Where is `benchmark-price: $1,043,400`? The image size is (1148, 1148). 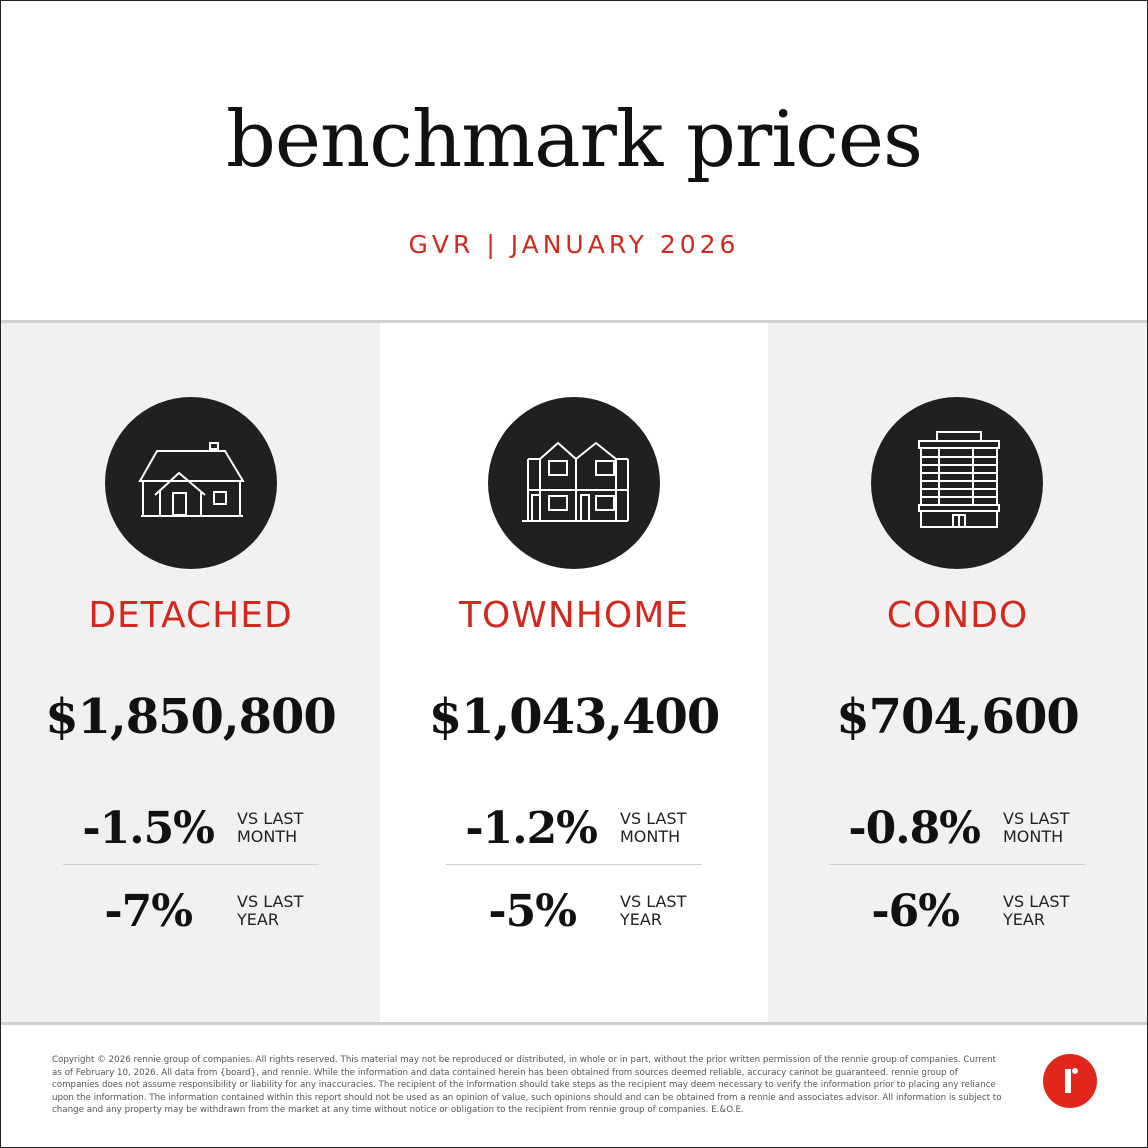
benchmark-price: $1,043,400 is located at coordinates (574, 717).